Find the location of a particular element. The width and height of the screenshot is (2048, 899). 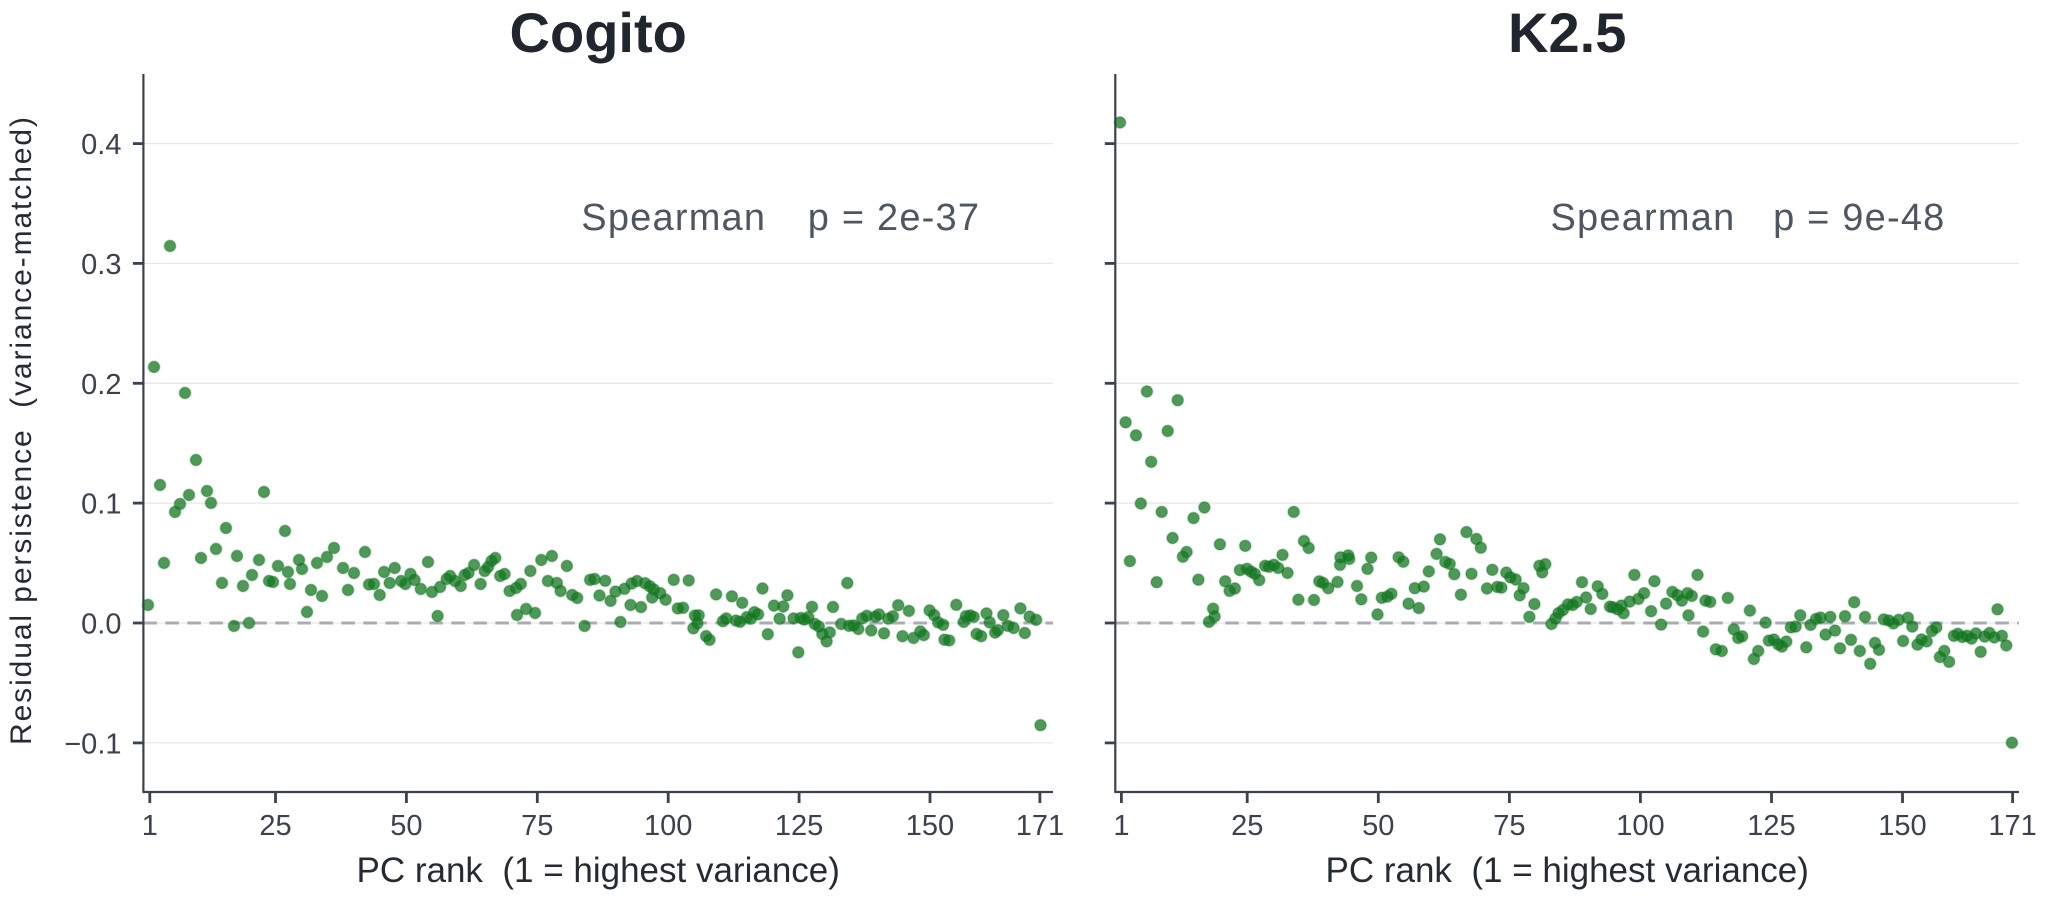

svg-text: 0.3 is located at coordinates (101, 265).